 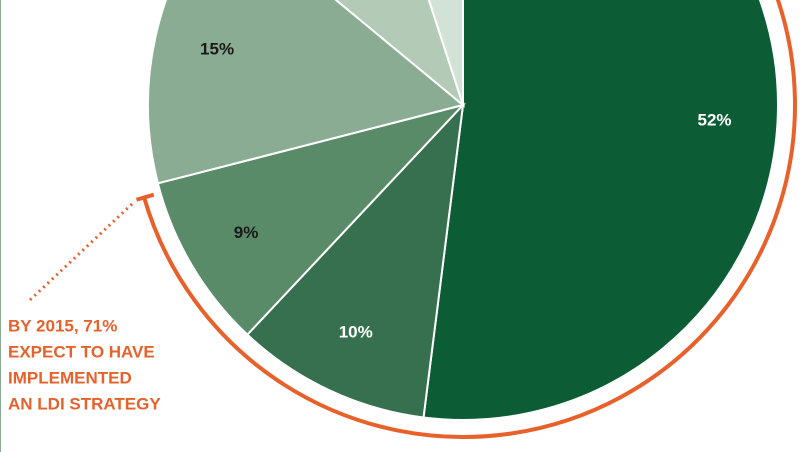 What do you see at coordinates (356, 332) in the screenshot?
I see `slice-label: 10%` at bounding box center [356, 332].